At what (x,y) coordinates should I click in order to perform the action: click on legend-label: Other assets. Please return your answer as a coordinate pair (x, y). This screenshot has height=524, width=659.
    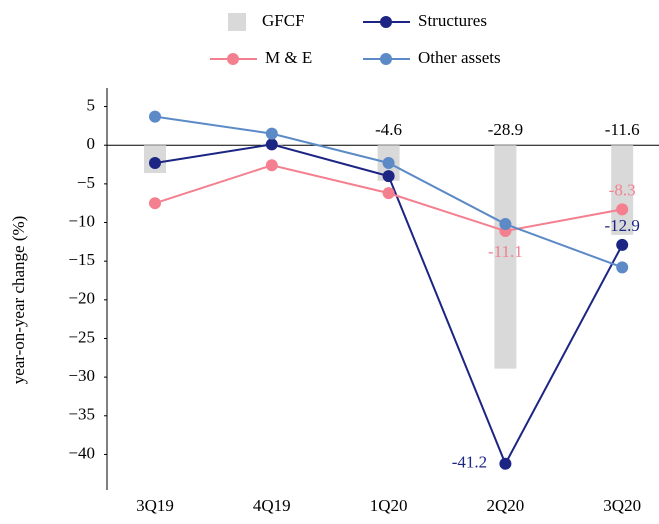
    Looking at the image, I should click on (459, 57).